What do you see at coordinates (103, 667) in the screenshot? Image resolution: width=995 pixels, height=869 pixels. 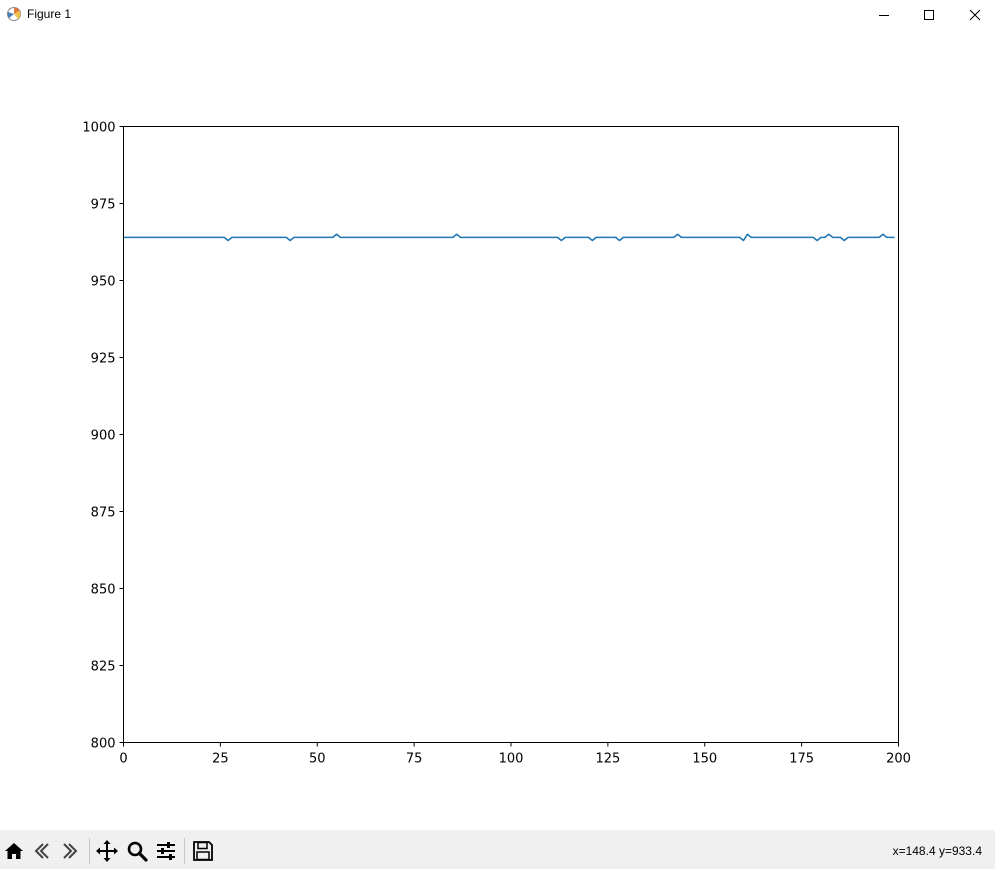 I see `y-tick-label: 825` at bounding box center [103, 667].